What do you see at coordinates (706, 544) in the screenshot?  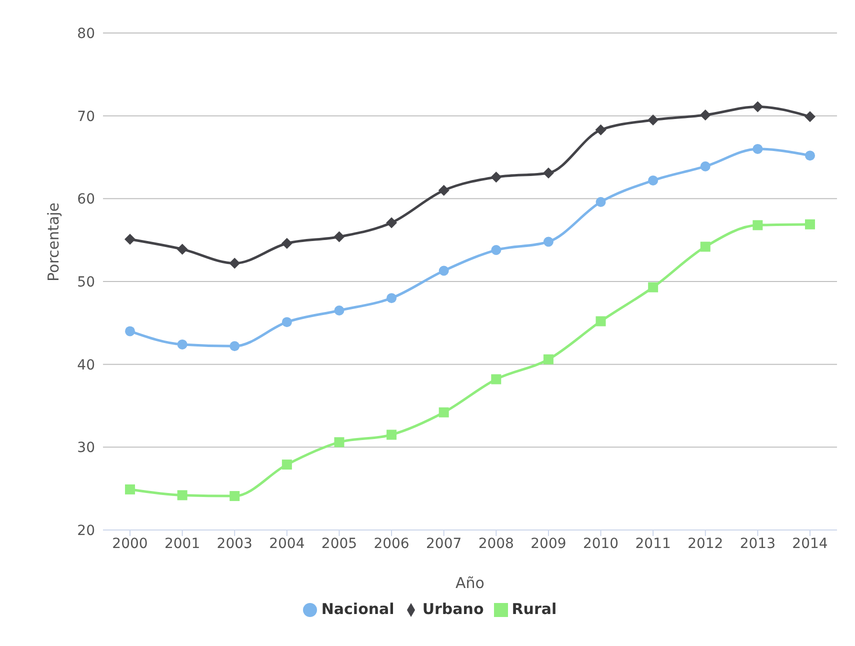 I see `x-tick-label: 2012` at bounding box center [706, 544].